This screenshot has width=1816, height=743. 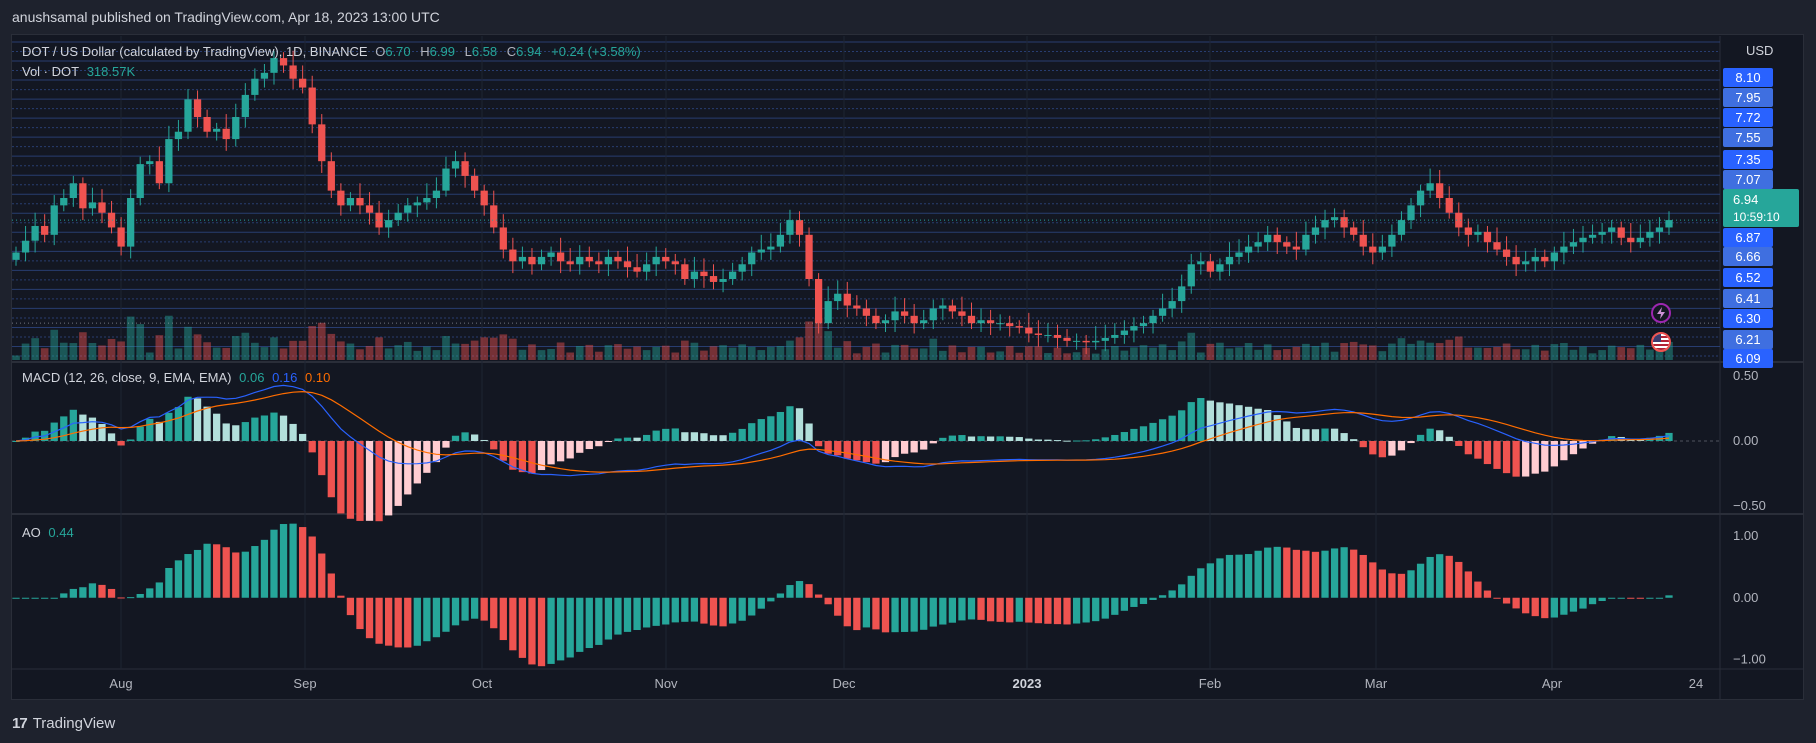 I want to click on lightning-icon, so click(x=1661, y=313).